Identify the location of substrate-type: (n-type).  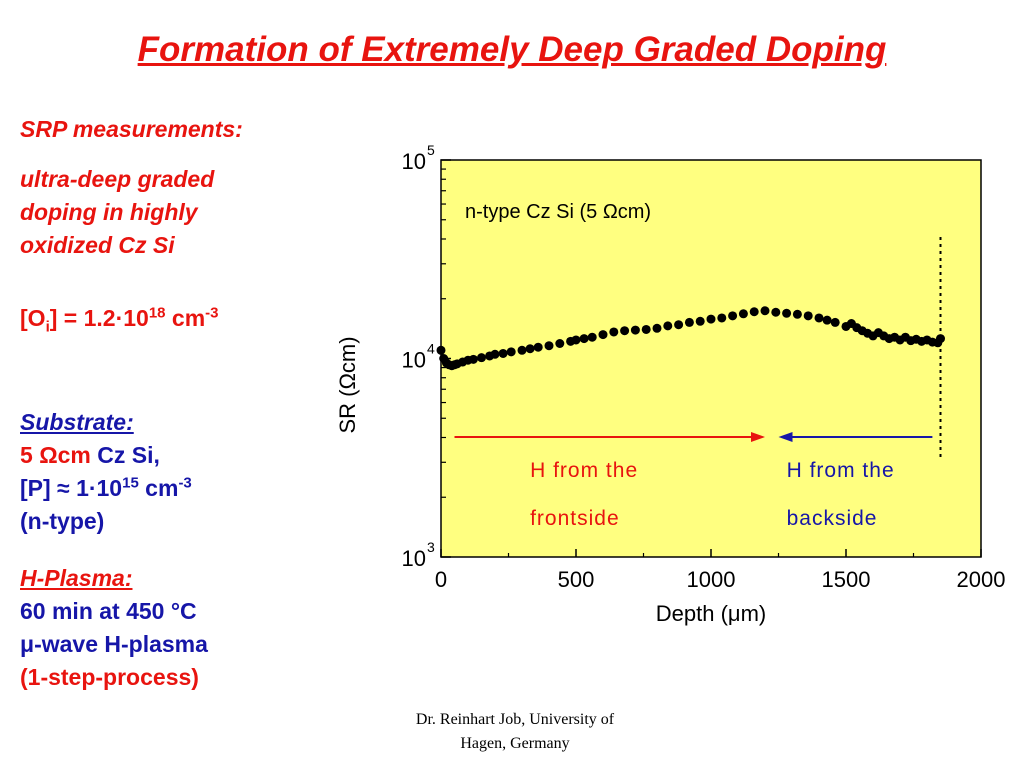
(62, 521).